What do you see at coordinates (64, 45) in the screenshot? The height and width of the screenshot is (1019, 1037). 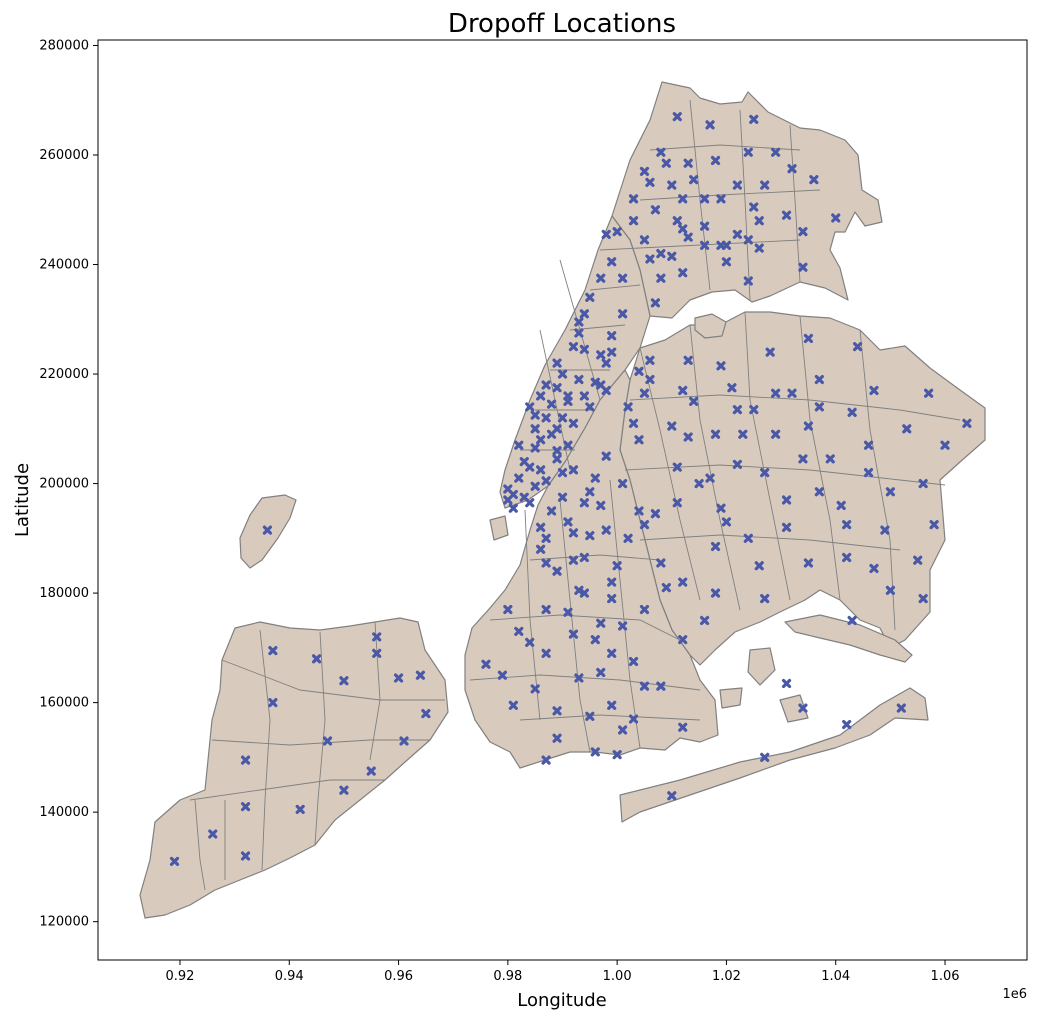 I see `y-tick-label: 280000` at bounding box center [64, 45].